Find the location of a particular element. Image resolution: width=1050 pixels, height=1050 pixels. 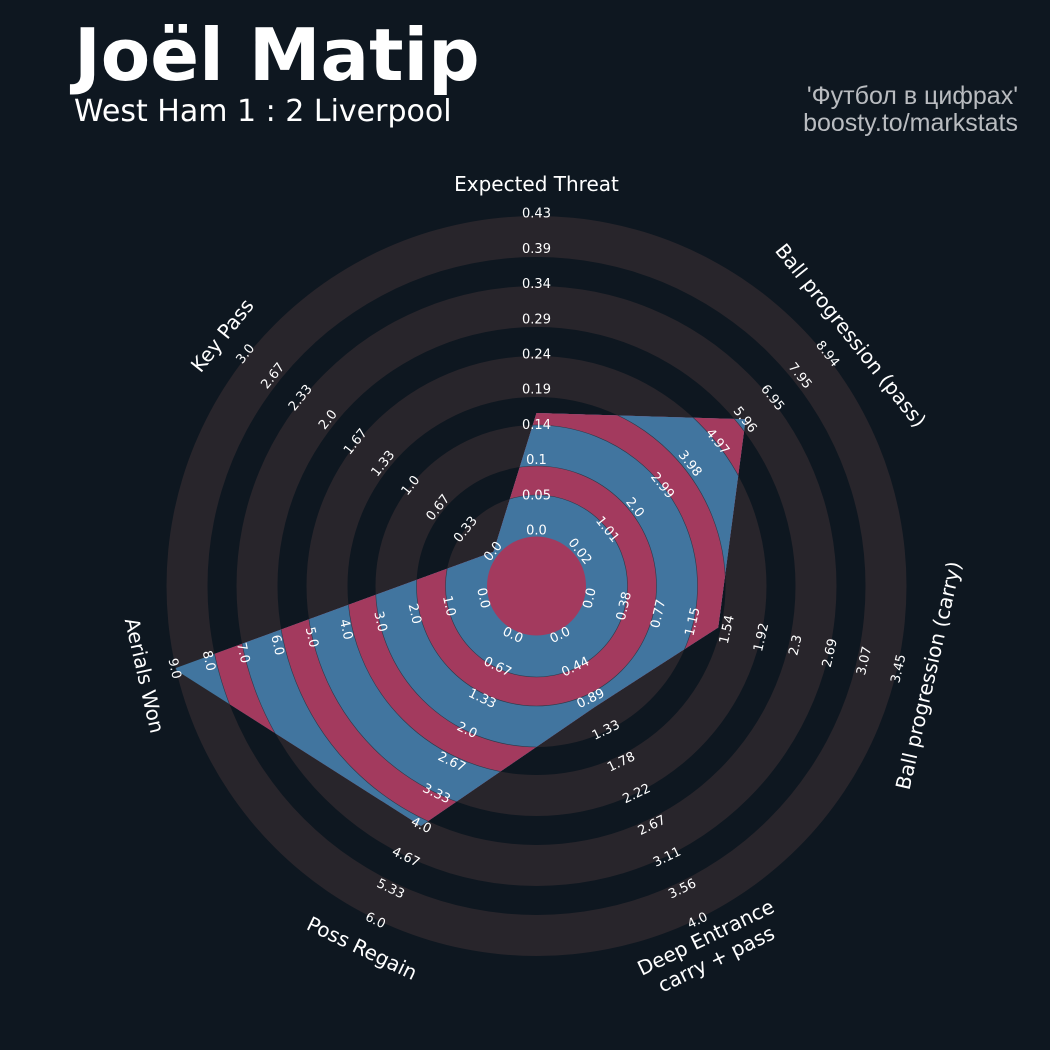

tick-label: 0.43 is located at coordinates (536, 214).